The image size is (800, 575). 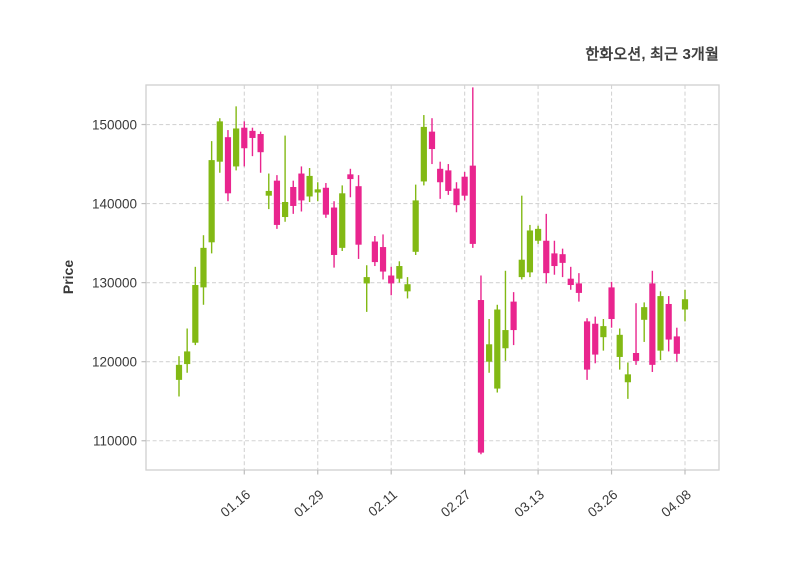 What do you see at coordinates (68, 277) in the screenshot?
I see `y-axis-title: Price` at bounding box center [68, 277].